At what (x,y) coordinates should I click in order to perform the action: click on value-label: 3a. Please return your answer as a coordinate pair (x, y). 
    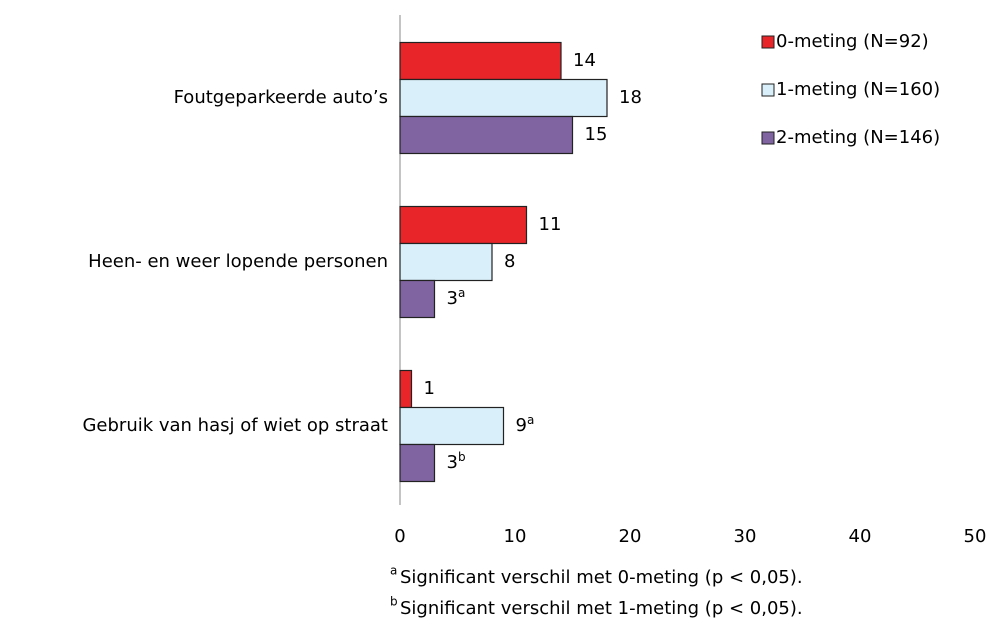
    Looking at the image, I should click on (456, 298).